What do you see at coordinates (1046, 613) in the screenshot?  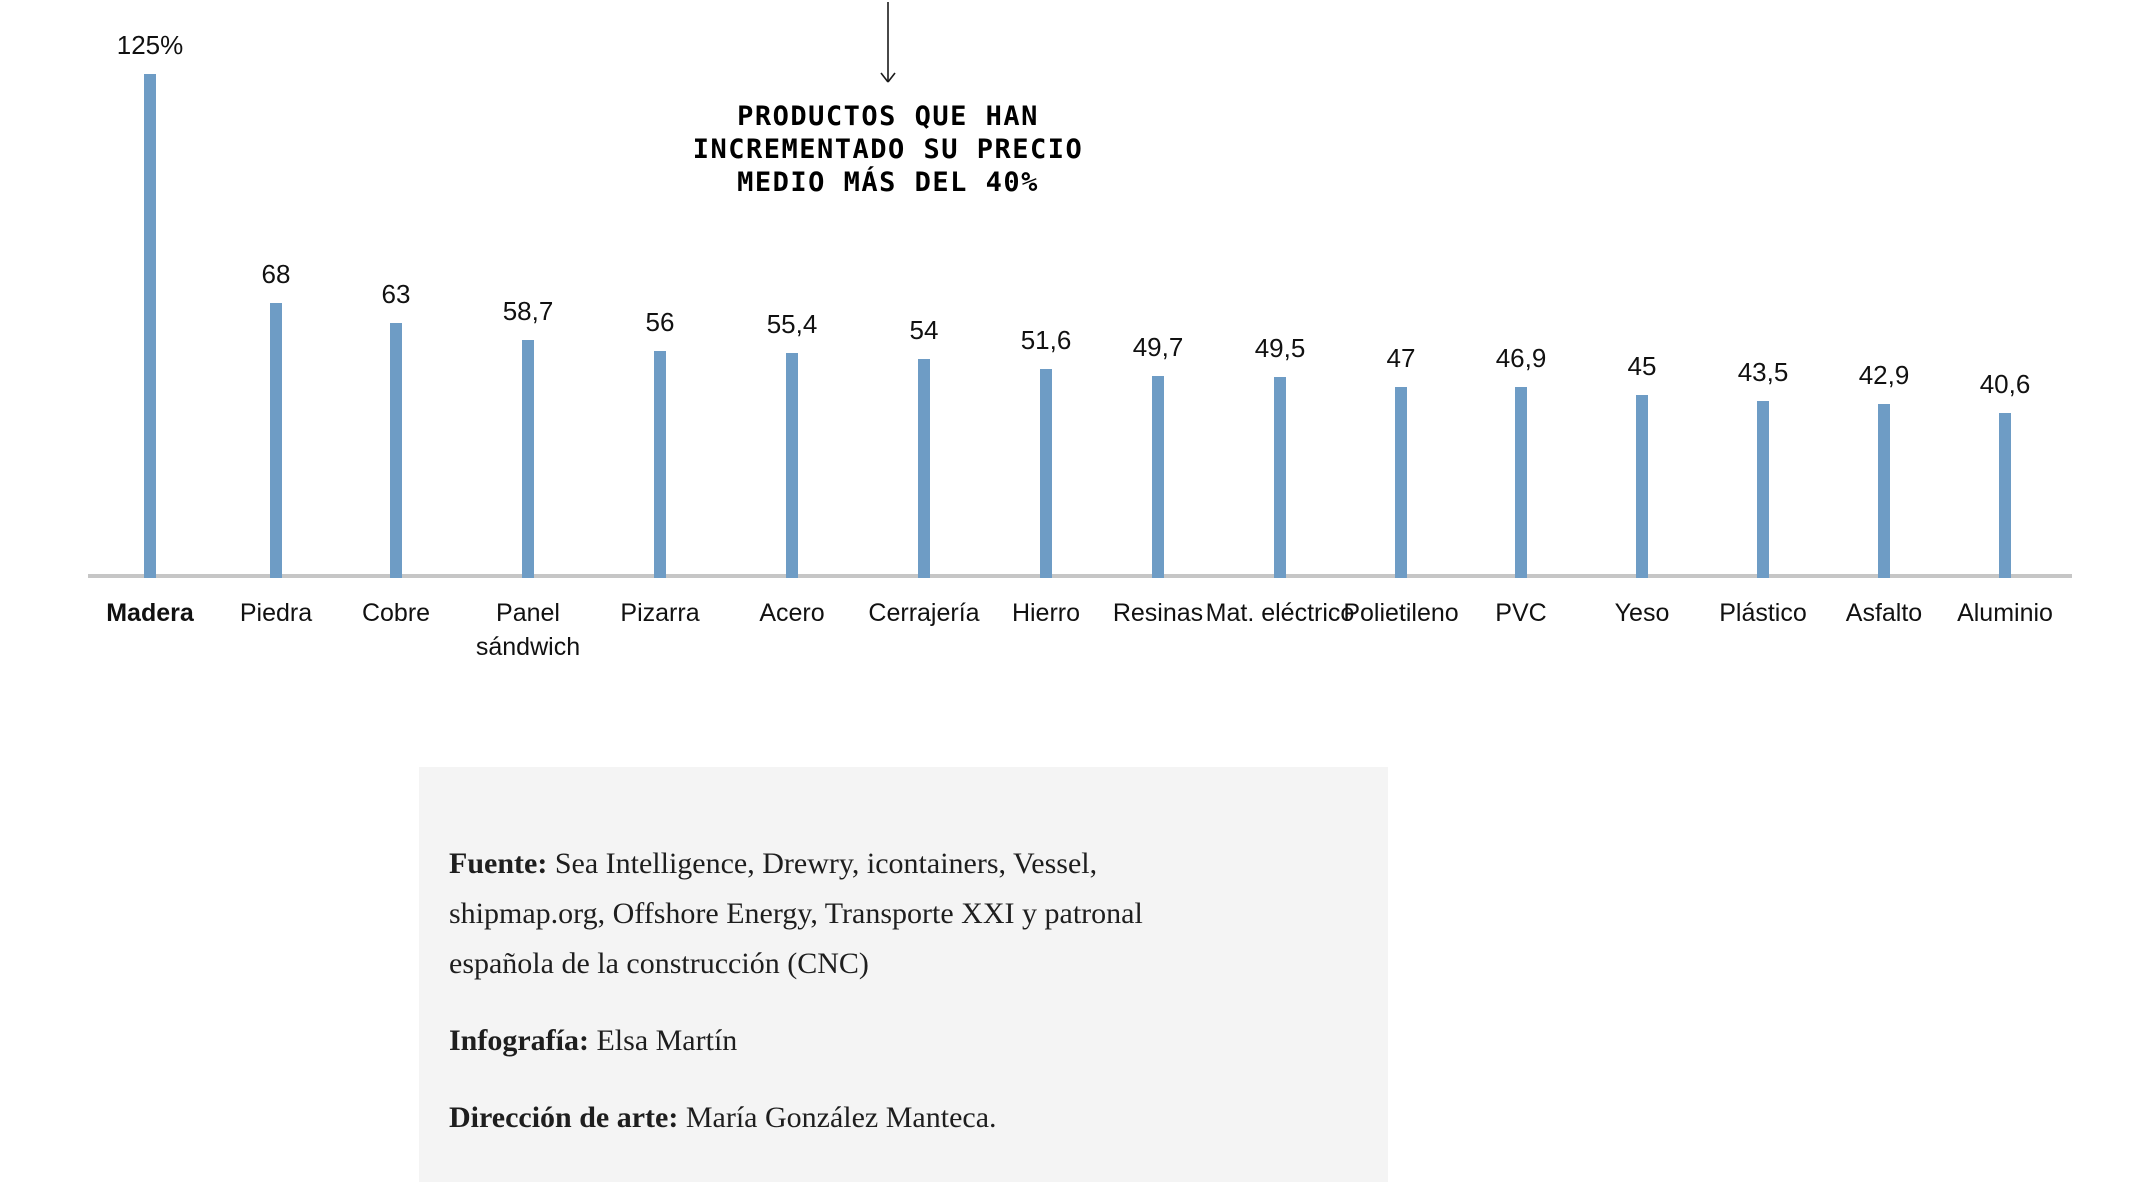 I see `bar-category-label-hierro: Hierro` at bounding box center [1046, 613].